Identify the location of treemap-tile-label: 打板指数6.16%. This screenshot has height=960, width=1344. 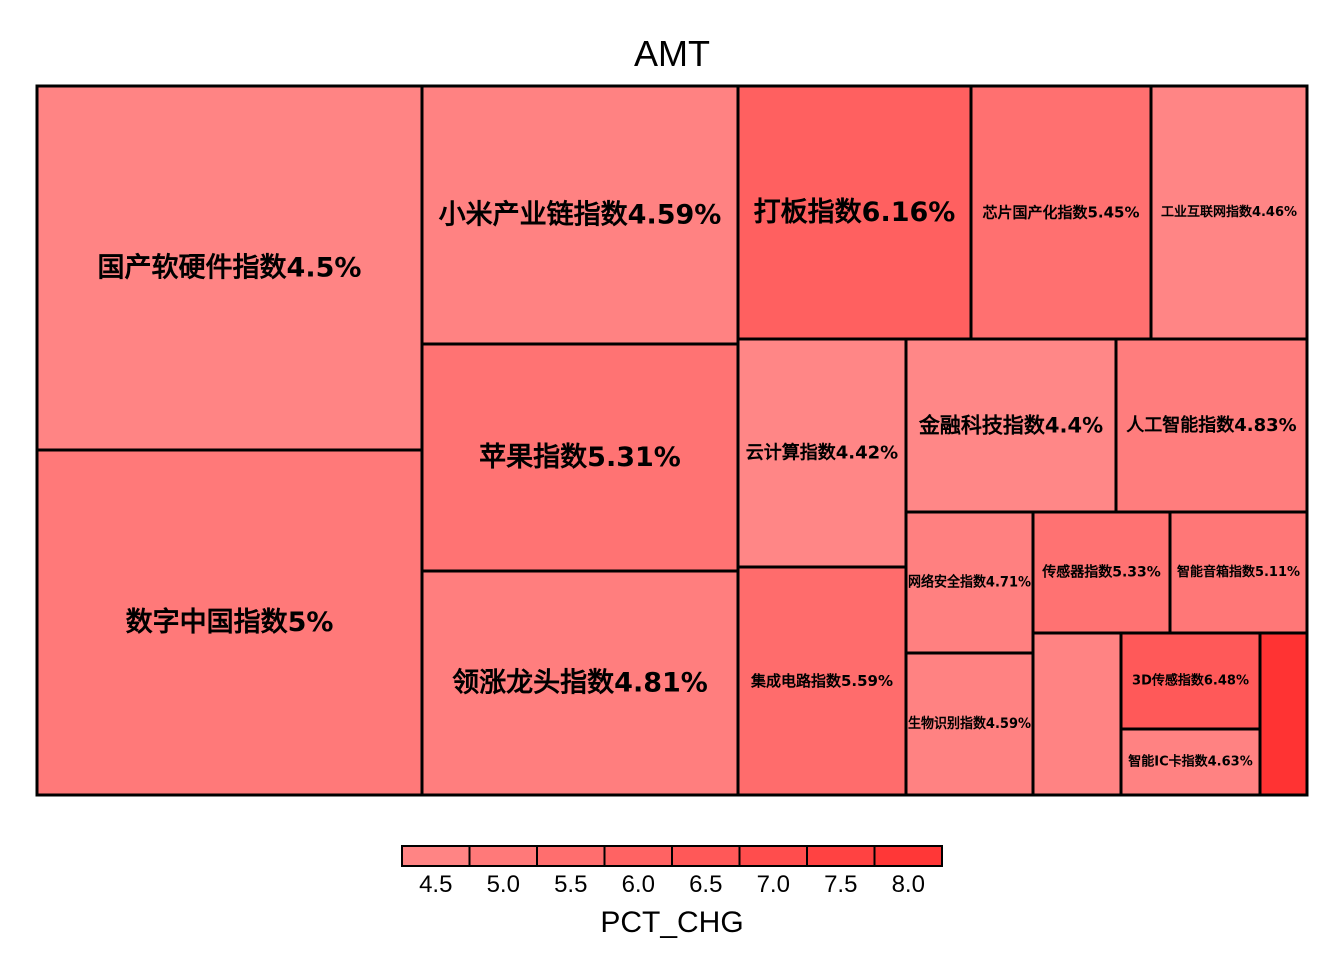
(855, 212).